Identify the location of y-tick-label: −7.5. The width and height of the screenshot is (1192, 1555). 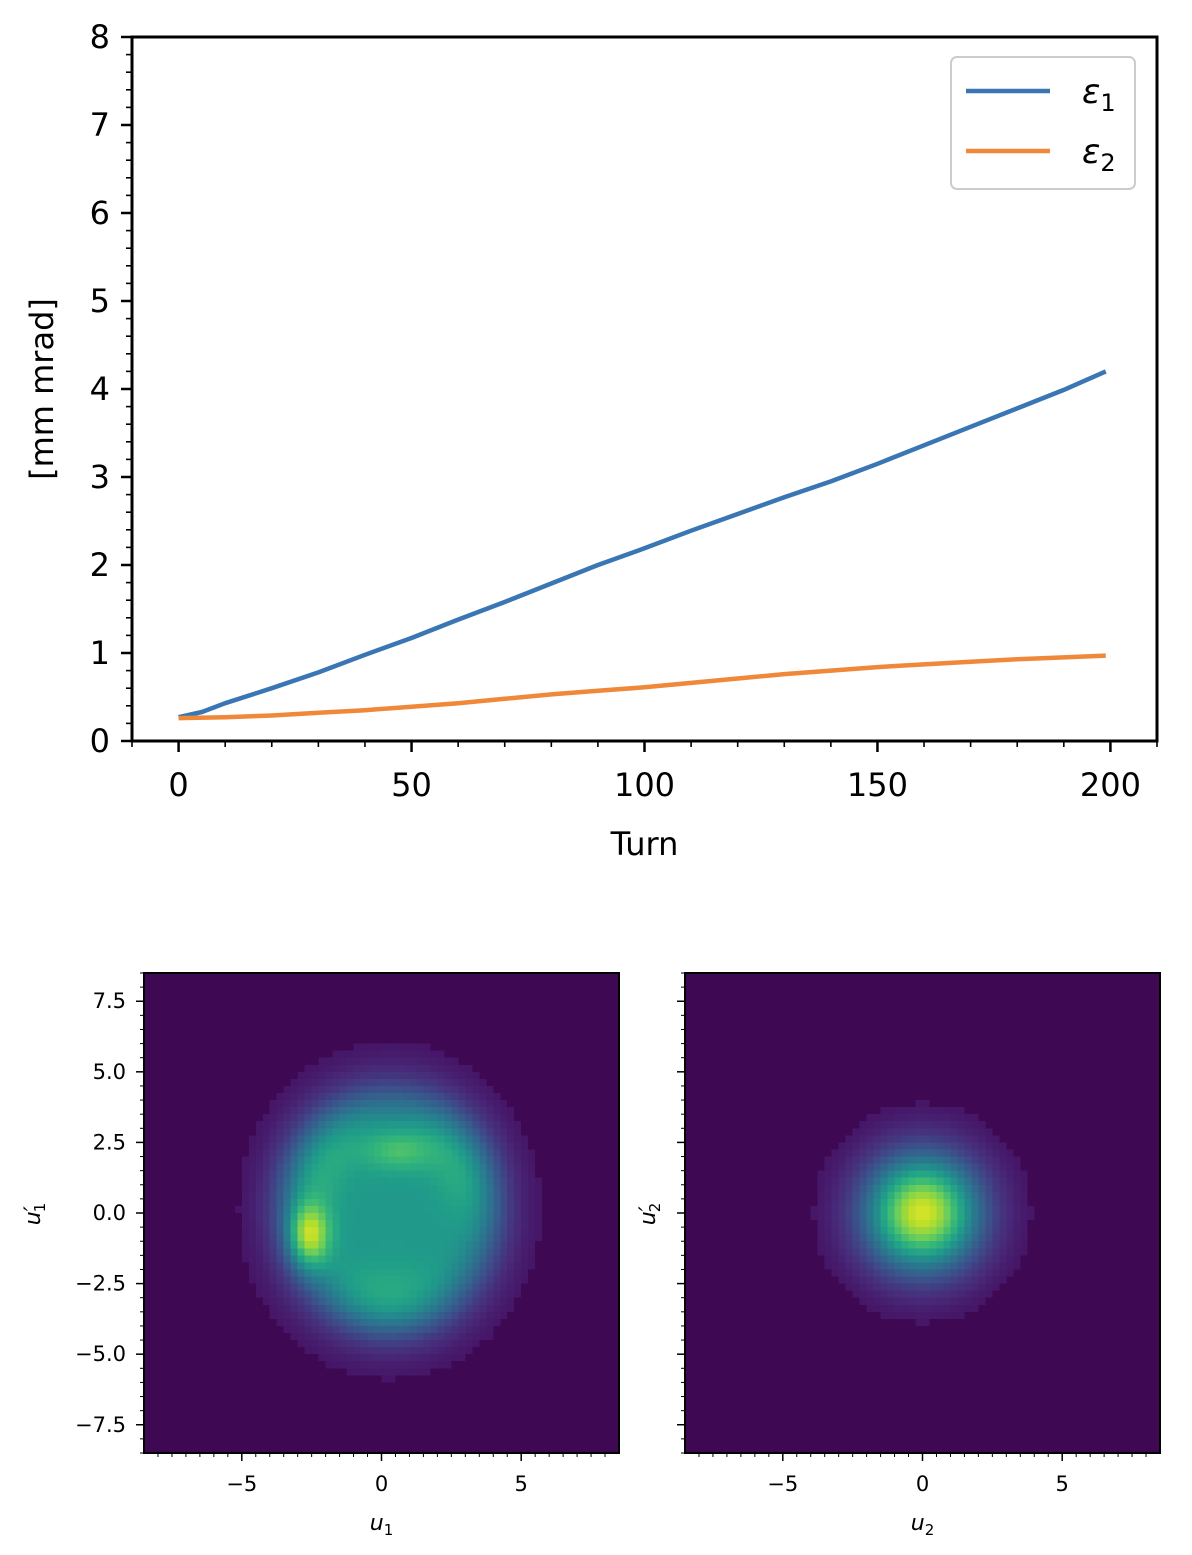
(100, 1425).